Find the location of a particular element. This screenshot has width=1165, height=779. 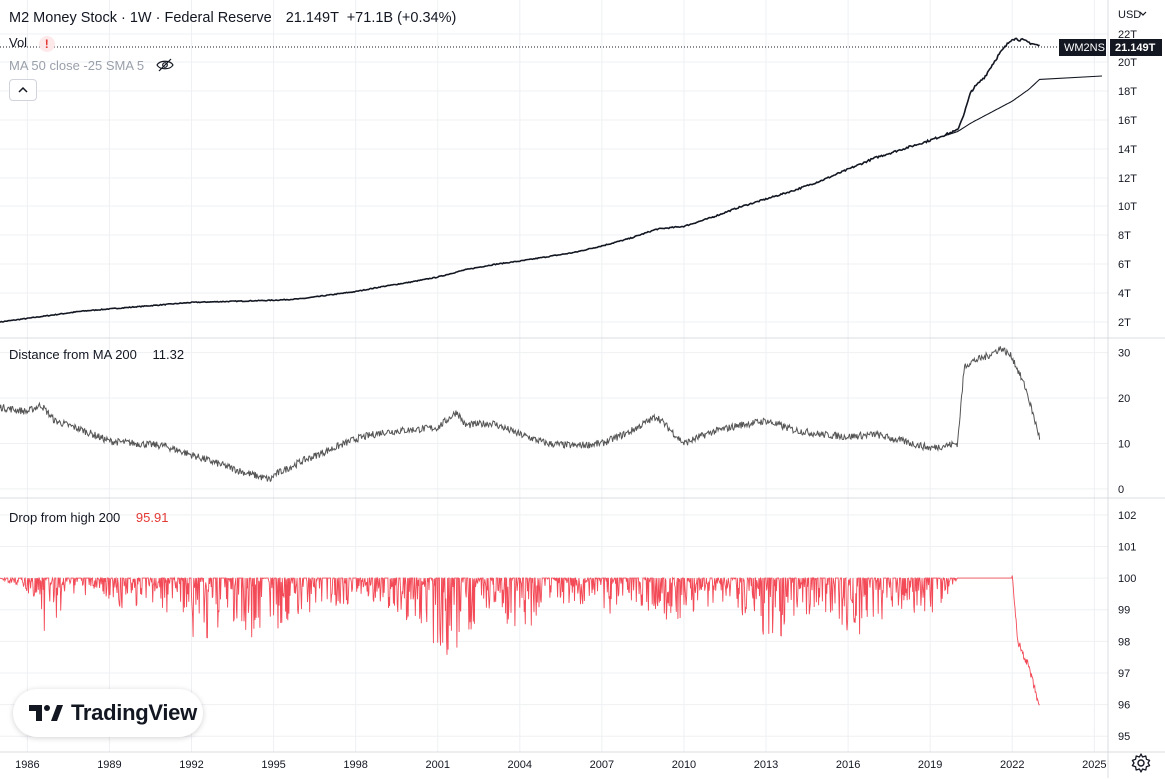

price-tick-label: 10T is located at coordinates (1127, 207).